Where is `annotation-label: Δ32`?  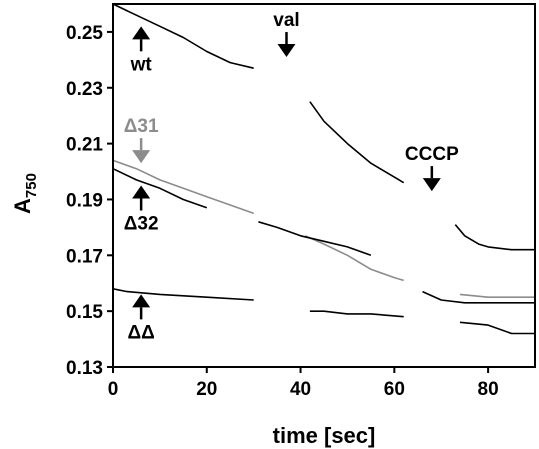
annotation-label: Δ32 is located at coordinates (141, 224).